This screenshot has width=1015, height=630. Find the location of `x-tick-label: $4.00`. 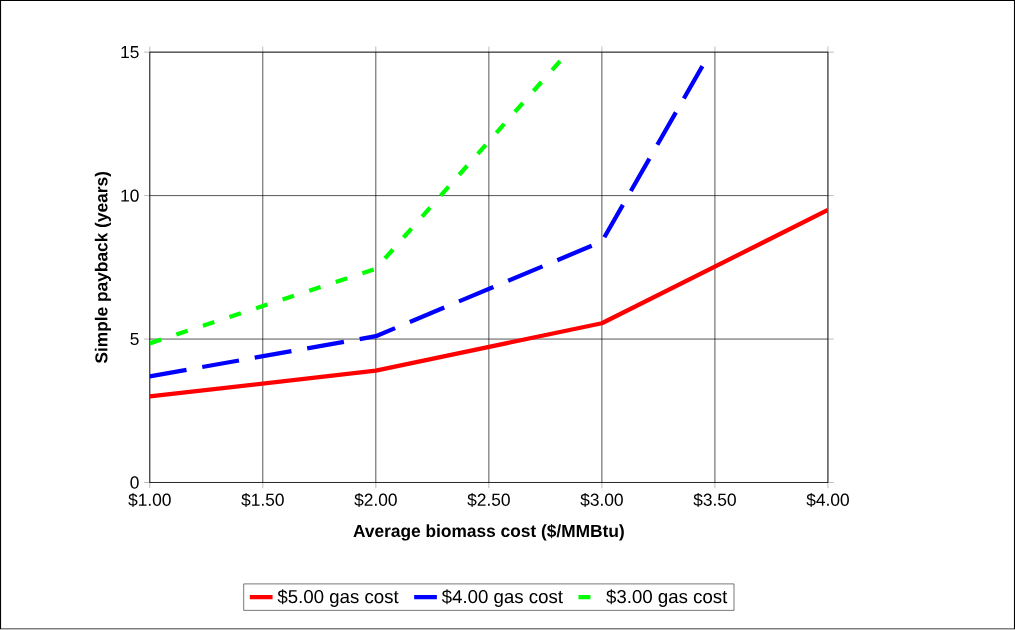

x-tick-label: $4.00 is located at coordinates (827, 500).